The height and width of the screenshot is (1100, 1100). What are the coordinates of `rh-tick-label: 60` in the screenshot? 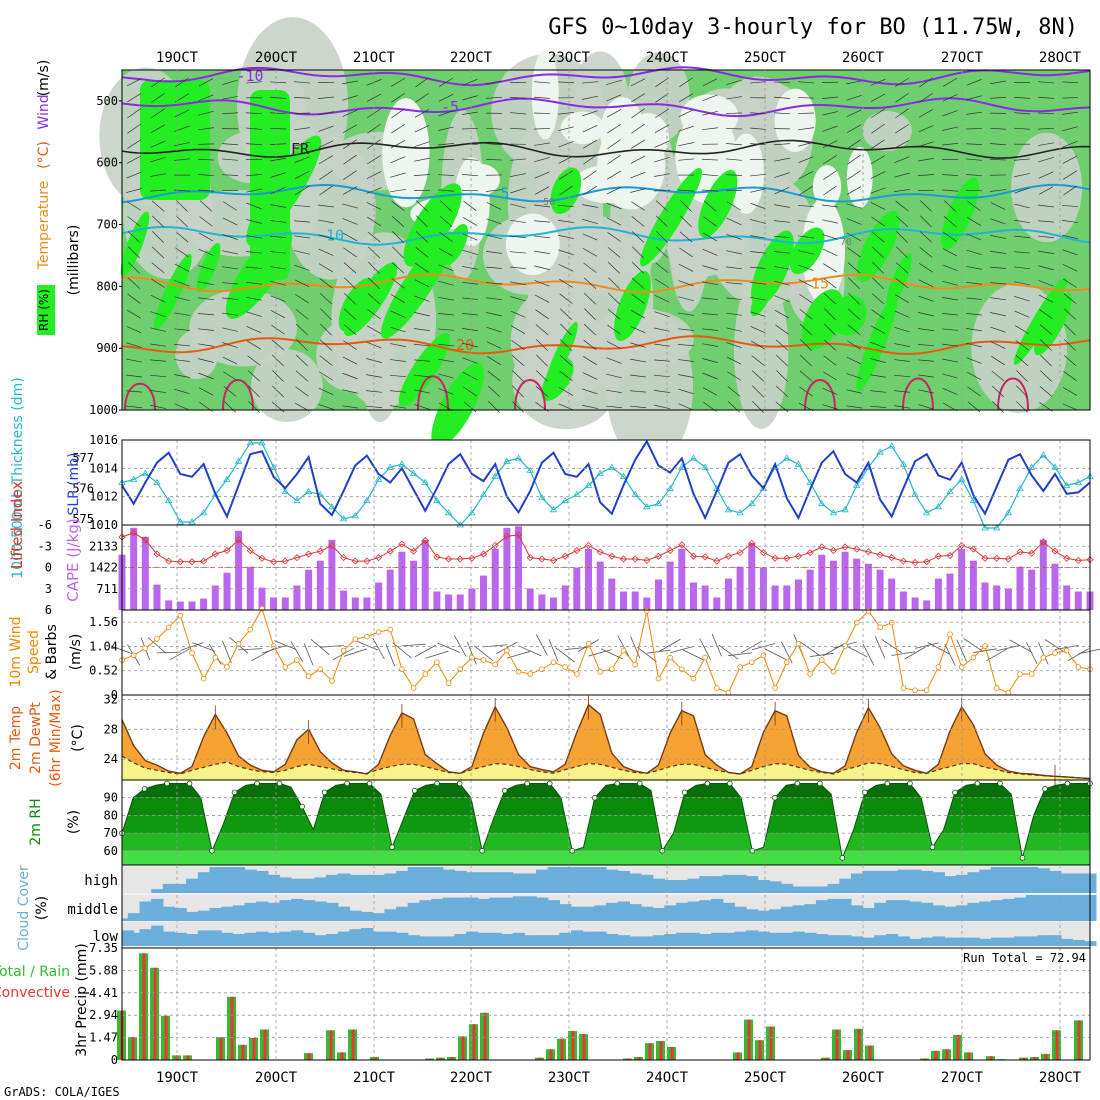 It's located at (111, 851).